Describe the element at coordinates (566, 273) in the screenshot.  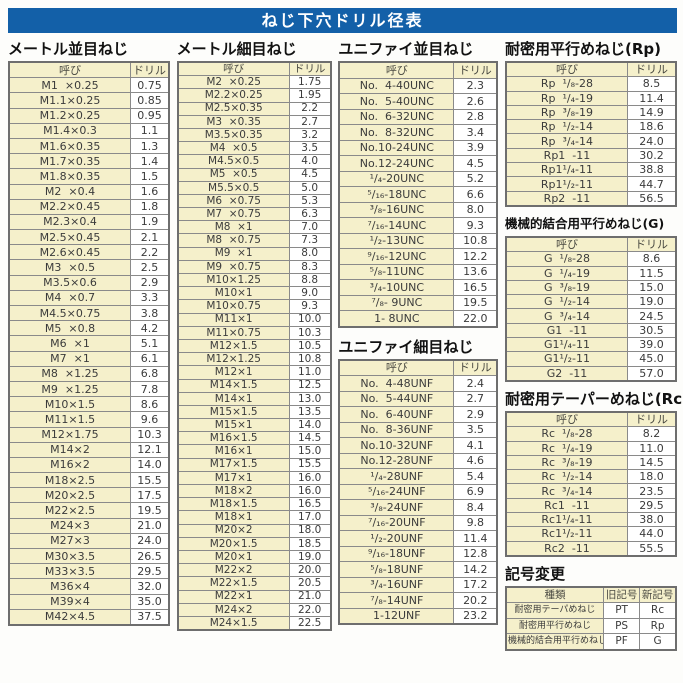
I see `thread-name-cell: G ¹/₄-19` at that location.